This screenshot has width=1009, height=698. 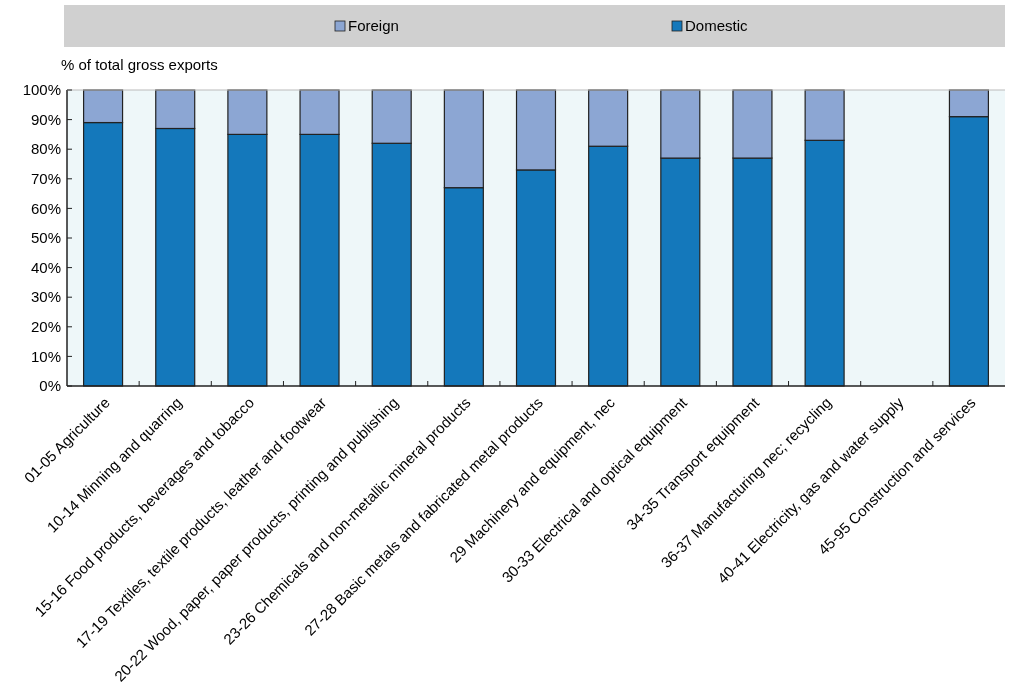 What do you see at coordinates (45, 208) in the screenshot?
I see `y-tick-label: 60%` at bounding box center [45, 208].